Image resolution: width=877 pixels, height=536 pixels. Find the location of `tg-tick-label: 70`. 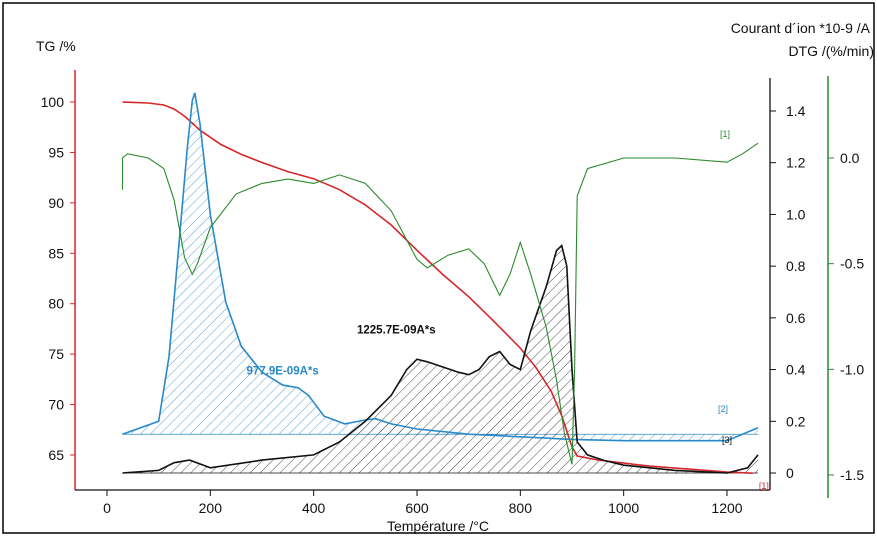

tg-tick-label: 70 is located at coordinates (56, 405).